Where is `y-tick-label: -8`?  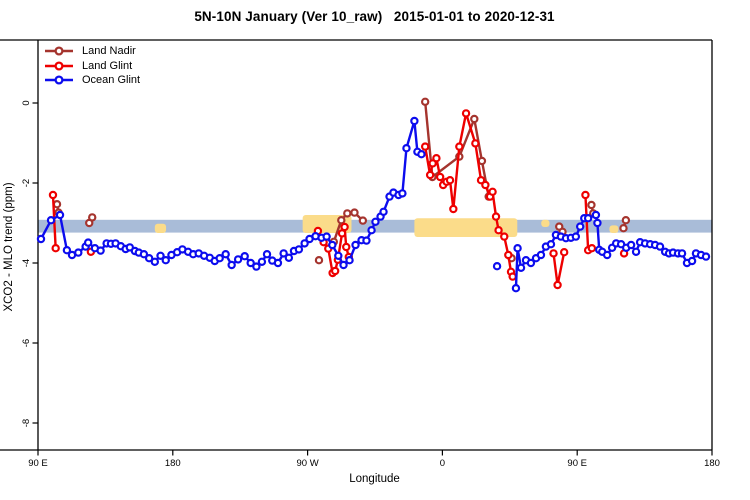
y-tick-label: -8 is located at coordinates (26, 423).